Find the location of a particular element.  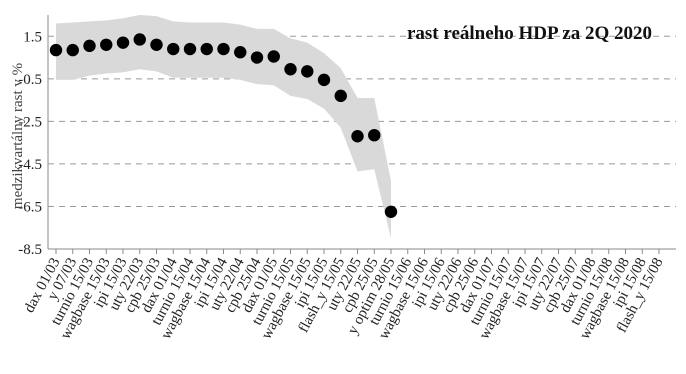

y-tick-label: -0.5 is located at coordinates (30, 80).